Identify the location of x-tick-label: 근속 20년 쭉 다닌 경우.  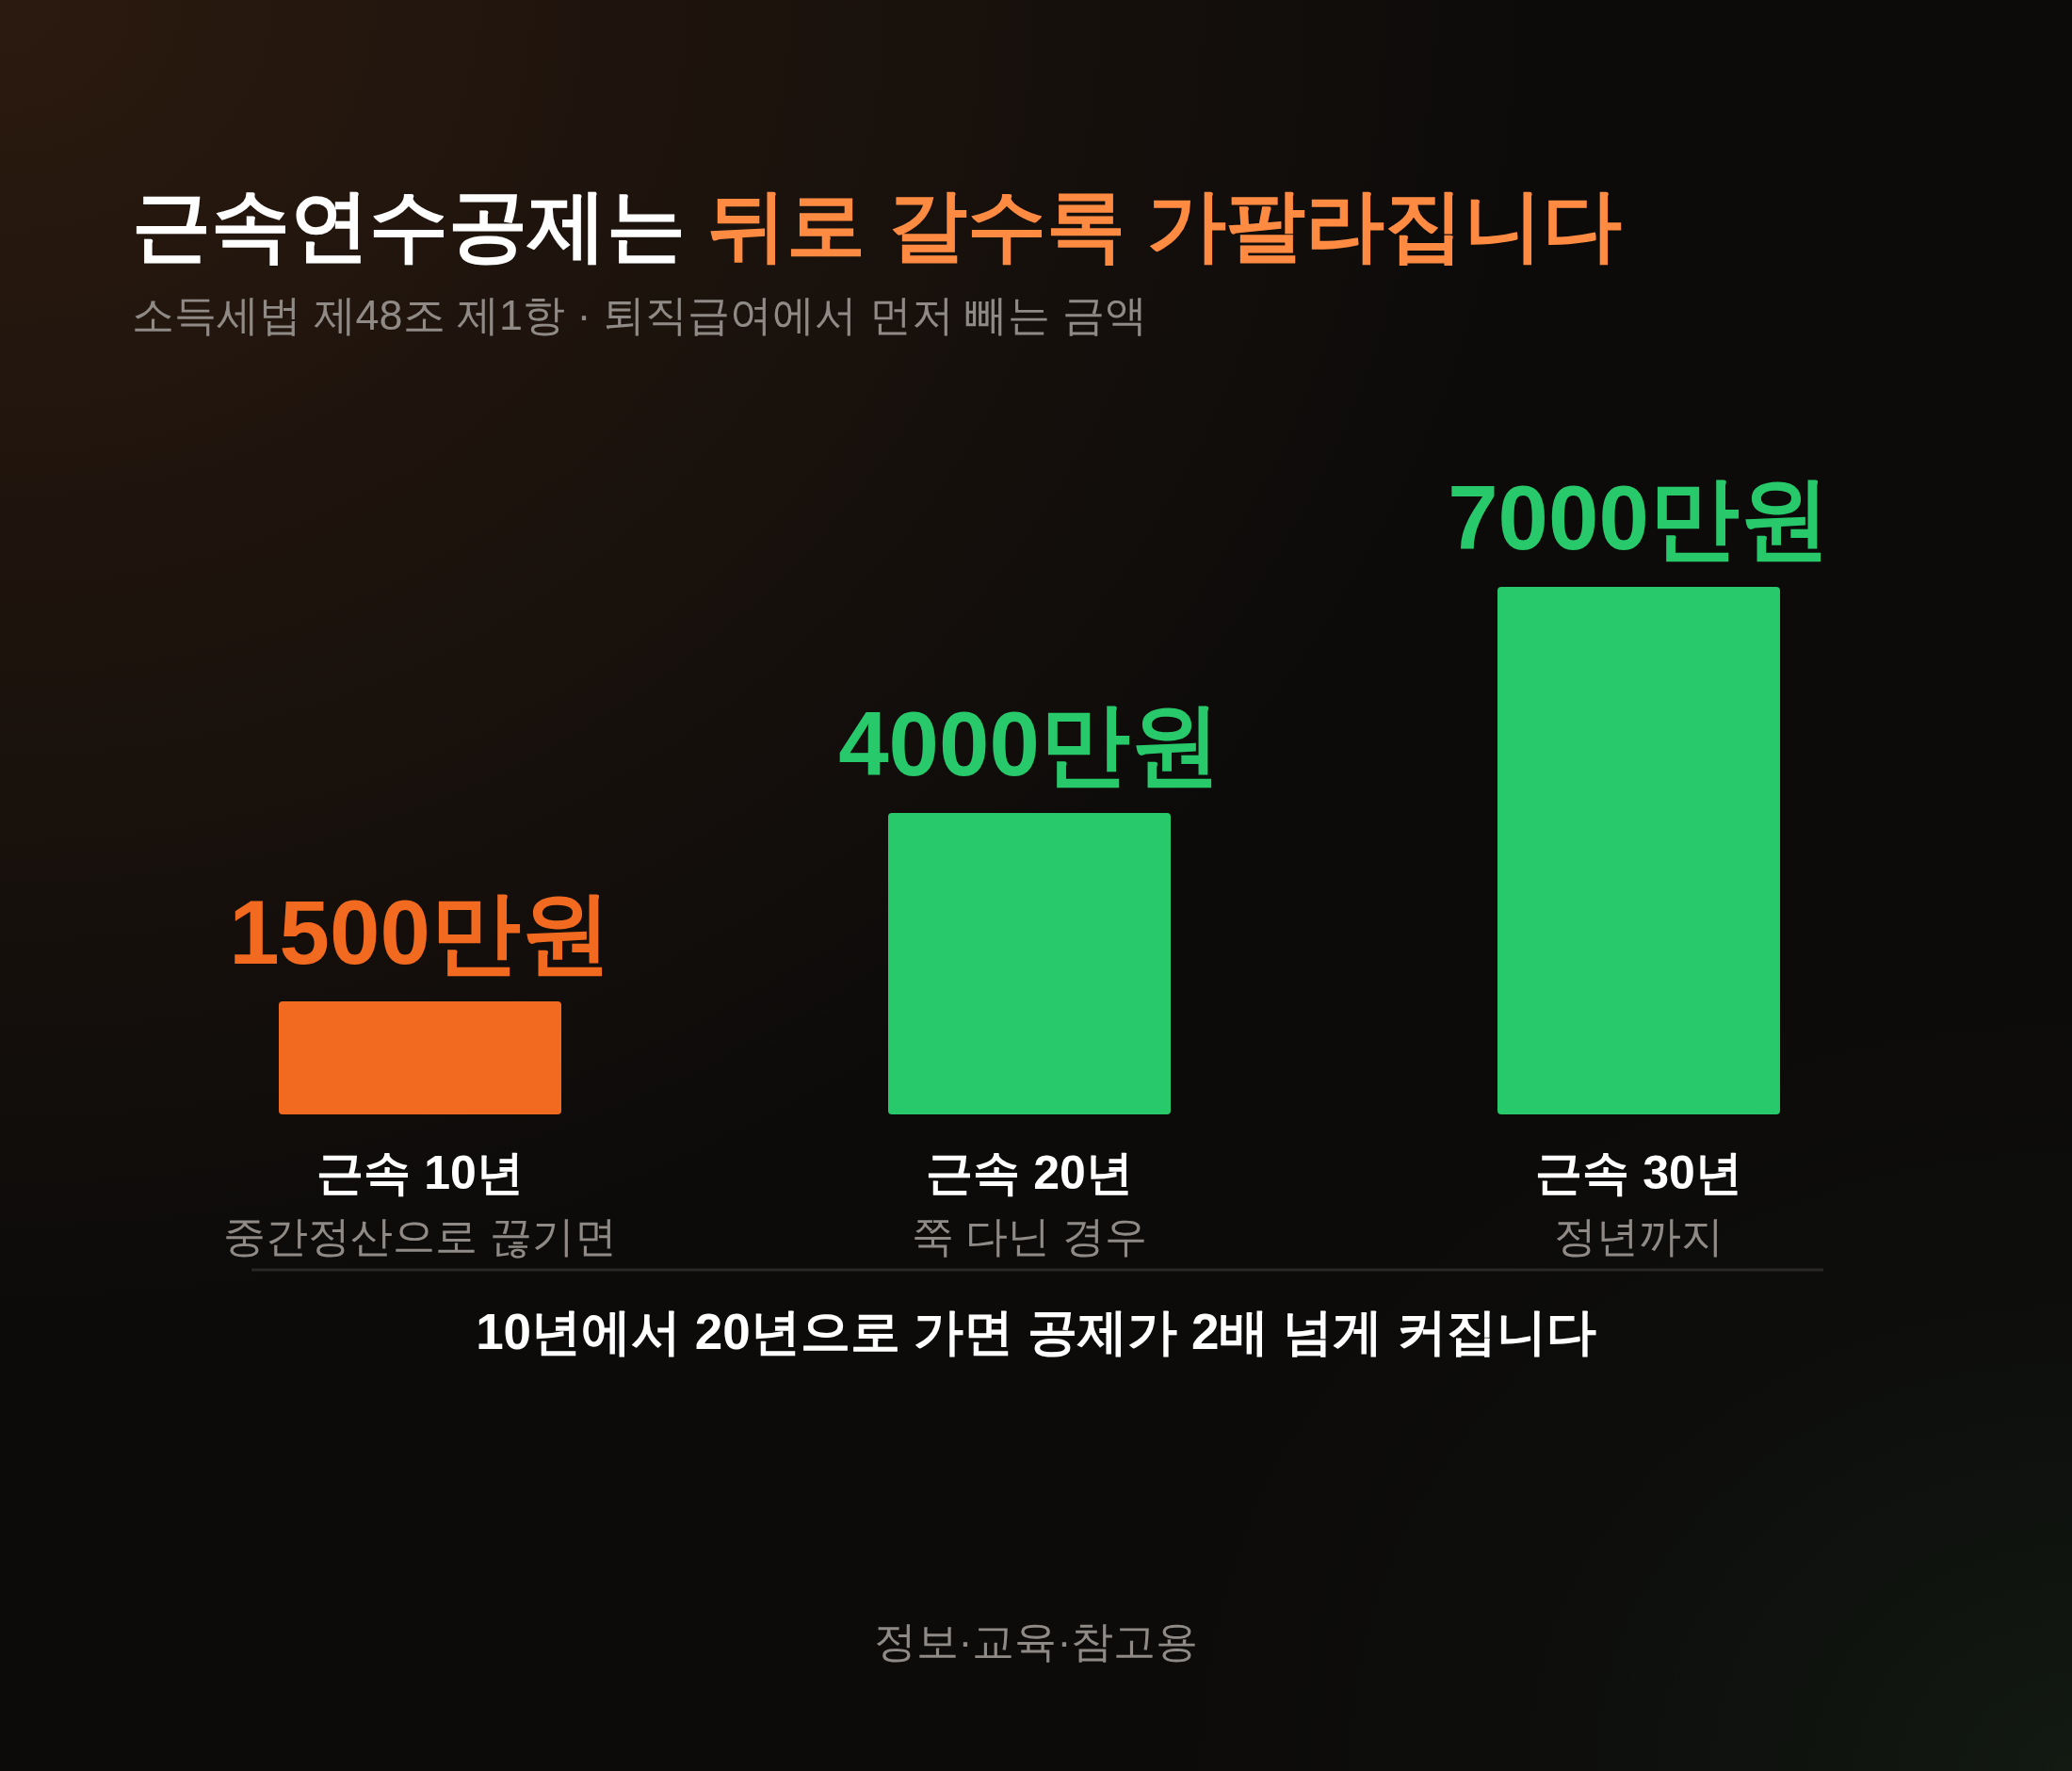
(1029, 1203).